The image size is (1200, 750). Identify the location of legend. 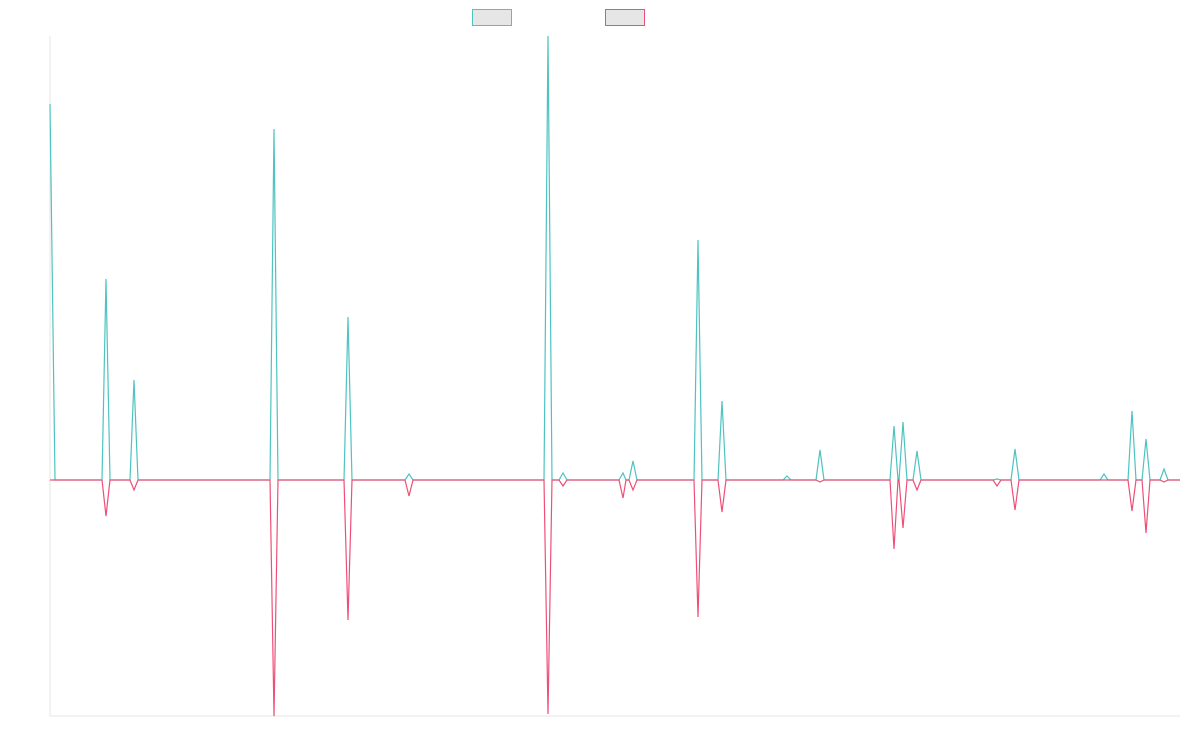
(558, 17).